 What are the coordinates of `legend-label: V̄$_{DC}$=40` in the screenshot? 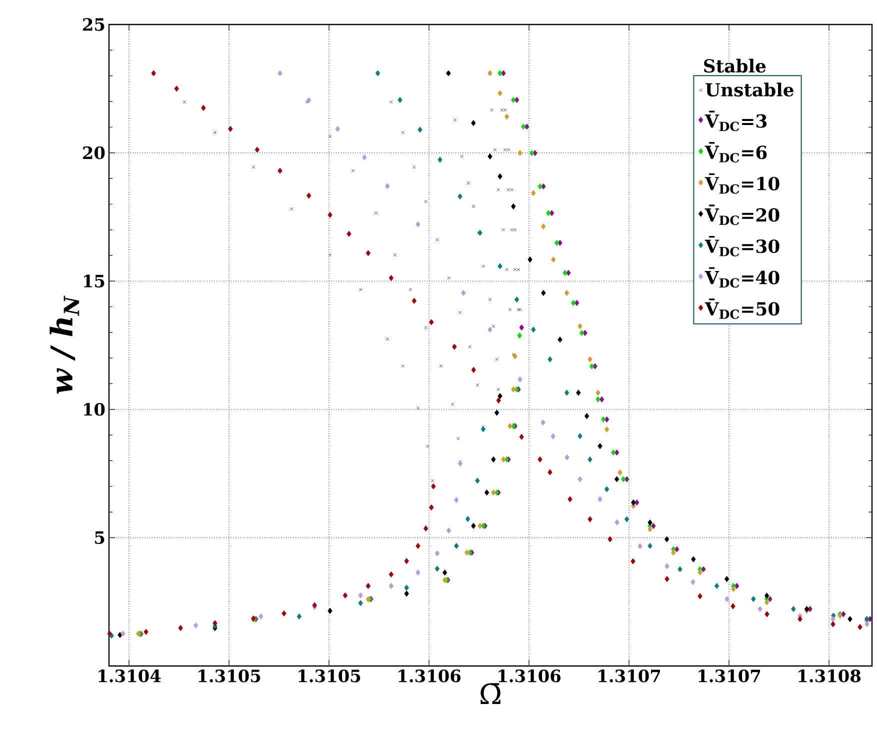 It's located at (742, 277).